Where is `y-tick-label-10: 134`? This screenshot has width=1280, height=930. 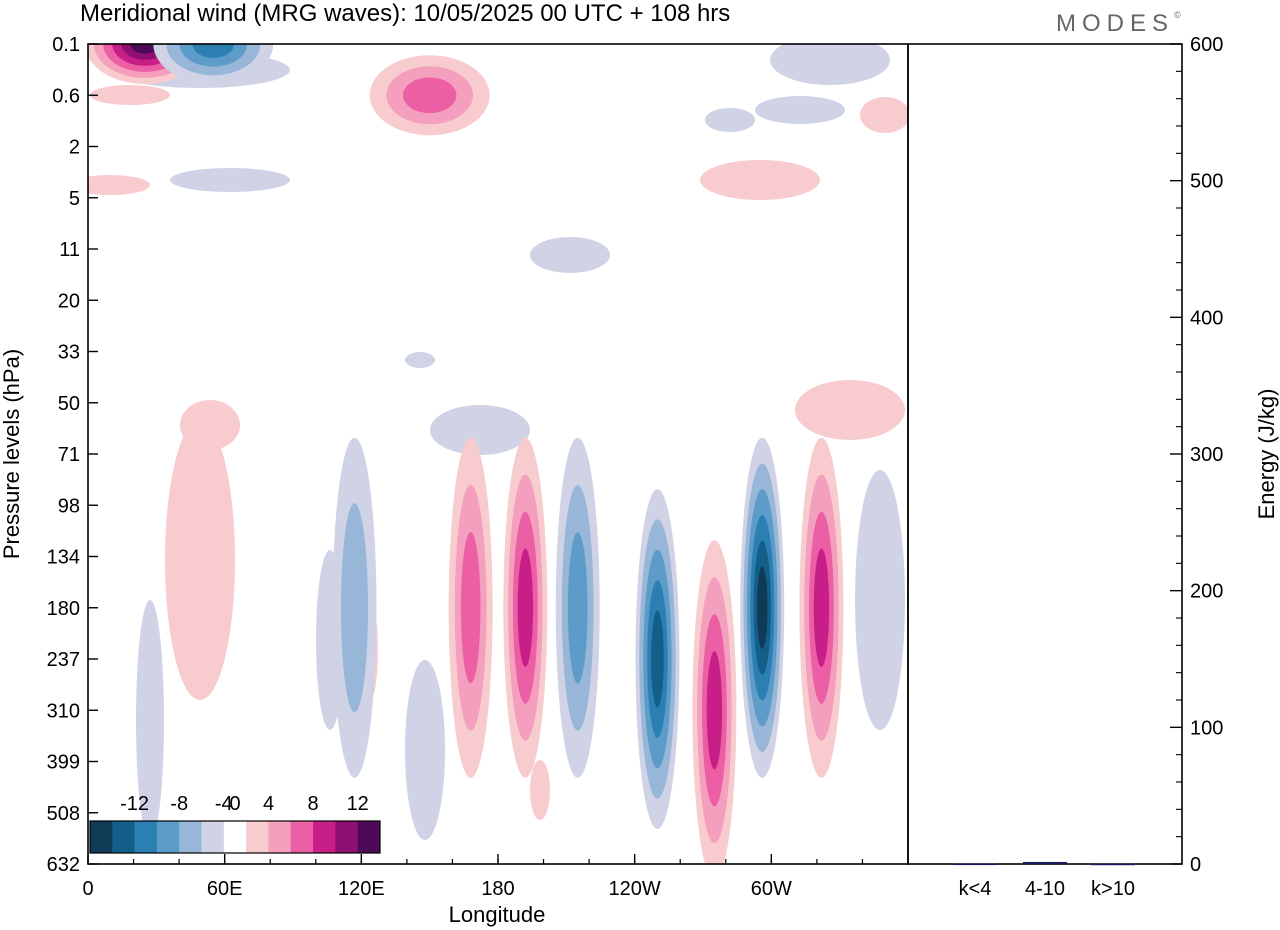 y-tick-label-10: 134 is located at coordinates (63, 558).